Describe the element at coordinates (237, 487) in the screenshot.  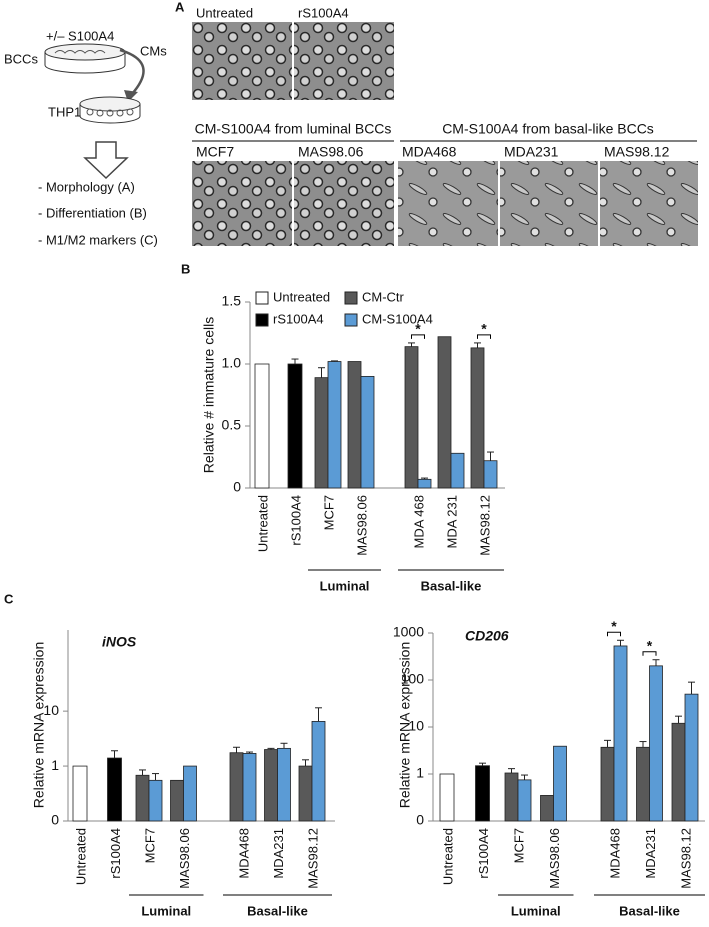
I see `y-tick-label: 0` at that location.